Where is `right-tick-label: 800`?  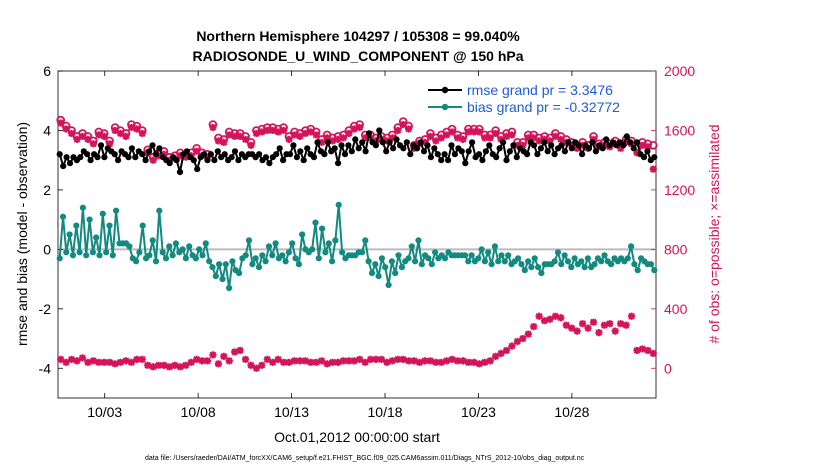
right-tick-label: 800 is located at coordinates (676, 249).